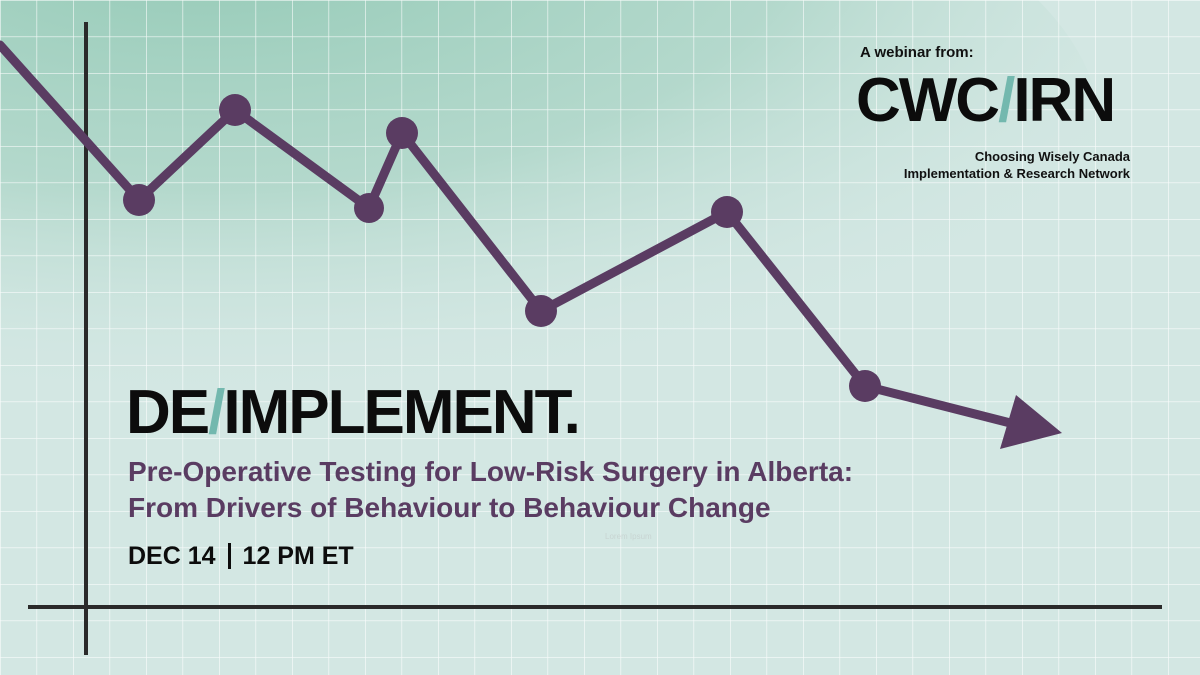 Image resolution: width=1200 pixels, height=675 pixels. I want to click on cwc-irn-logo: CWC/IRN, so click(986, 101).